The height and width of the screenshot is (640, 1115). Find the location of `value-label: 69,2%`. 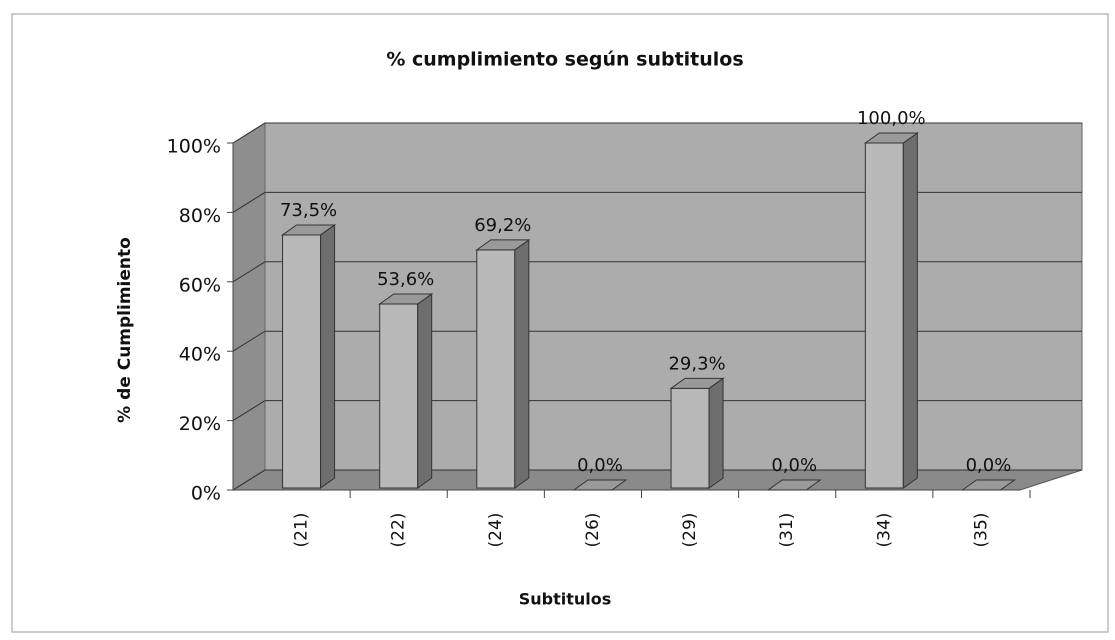

value-label: 69,2% is located at coordinates (502, 225).